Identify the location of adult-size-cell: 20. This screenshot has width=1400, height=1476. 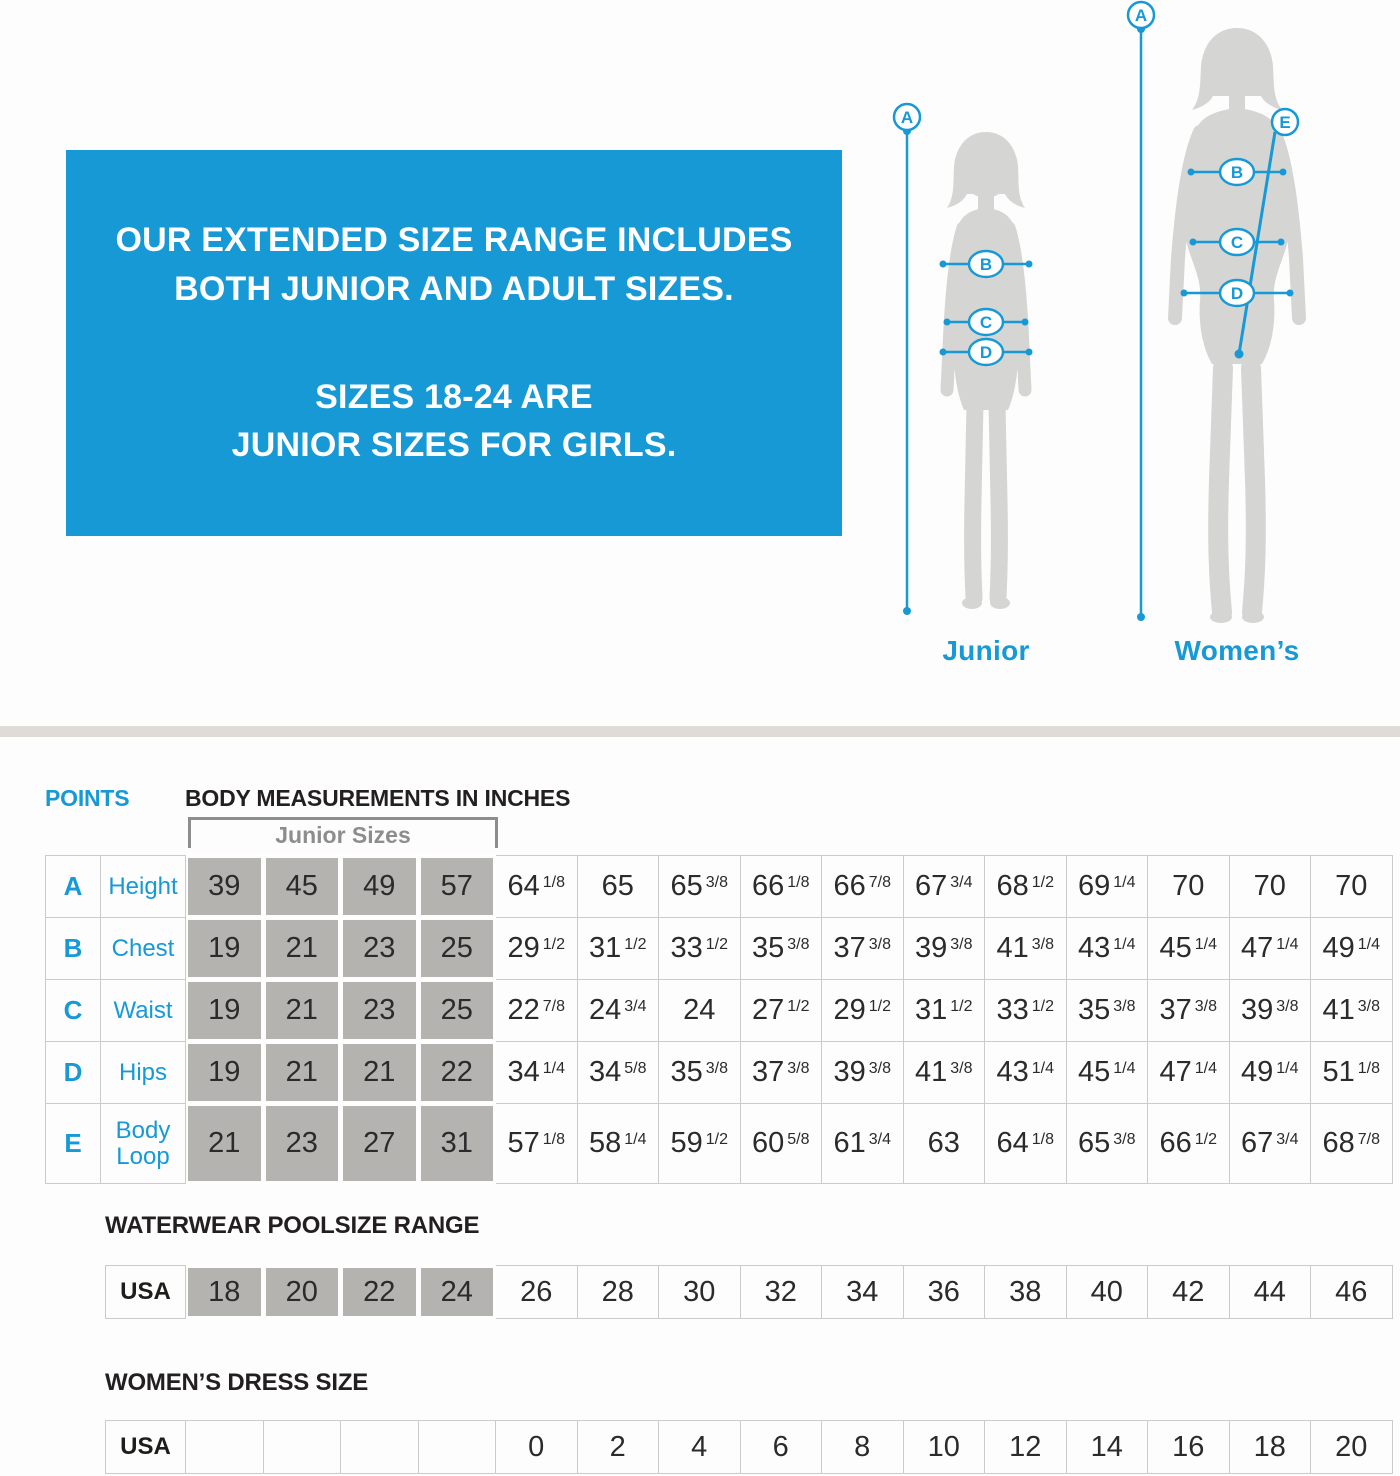
(1351, 1447).